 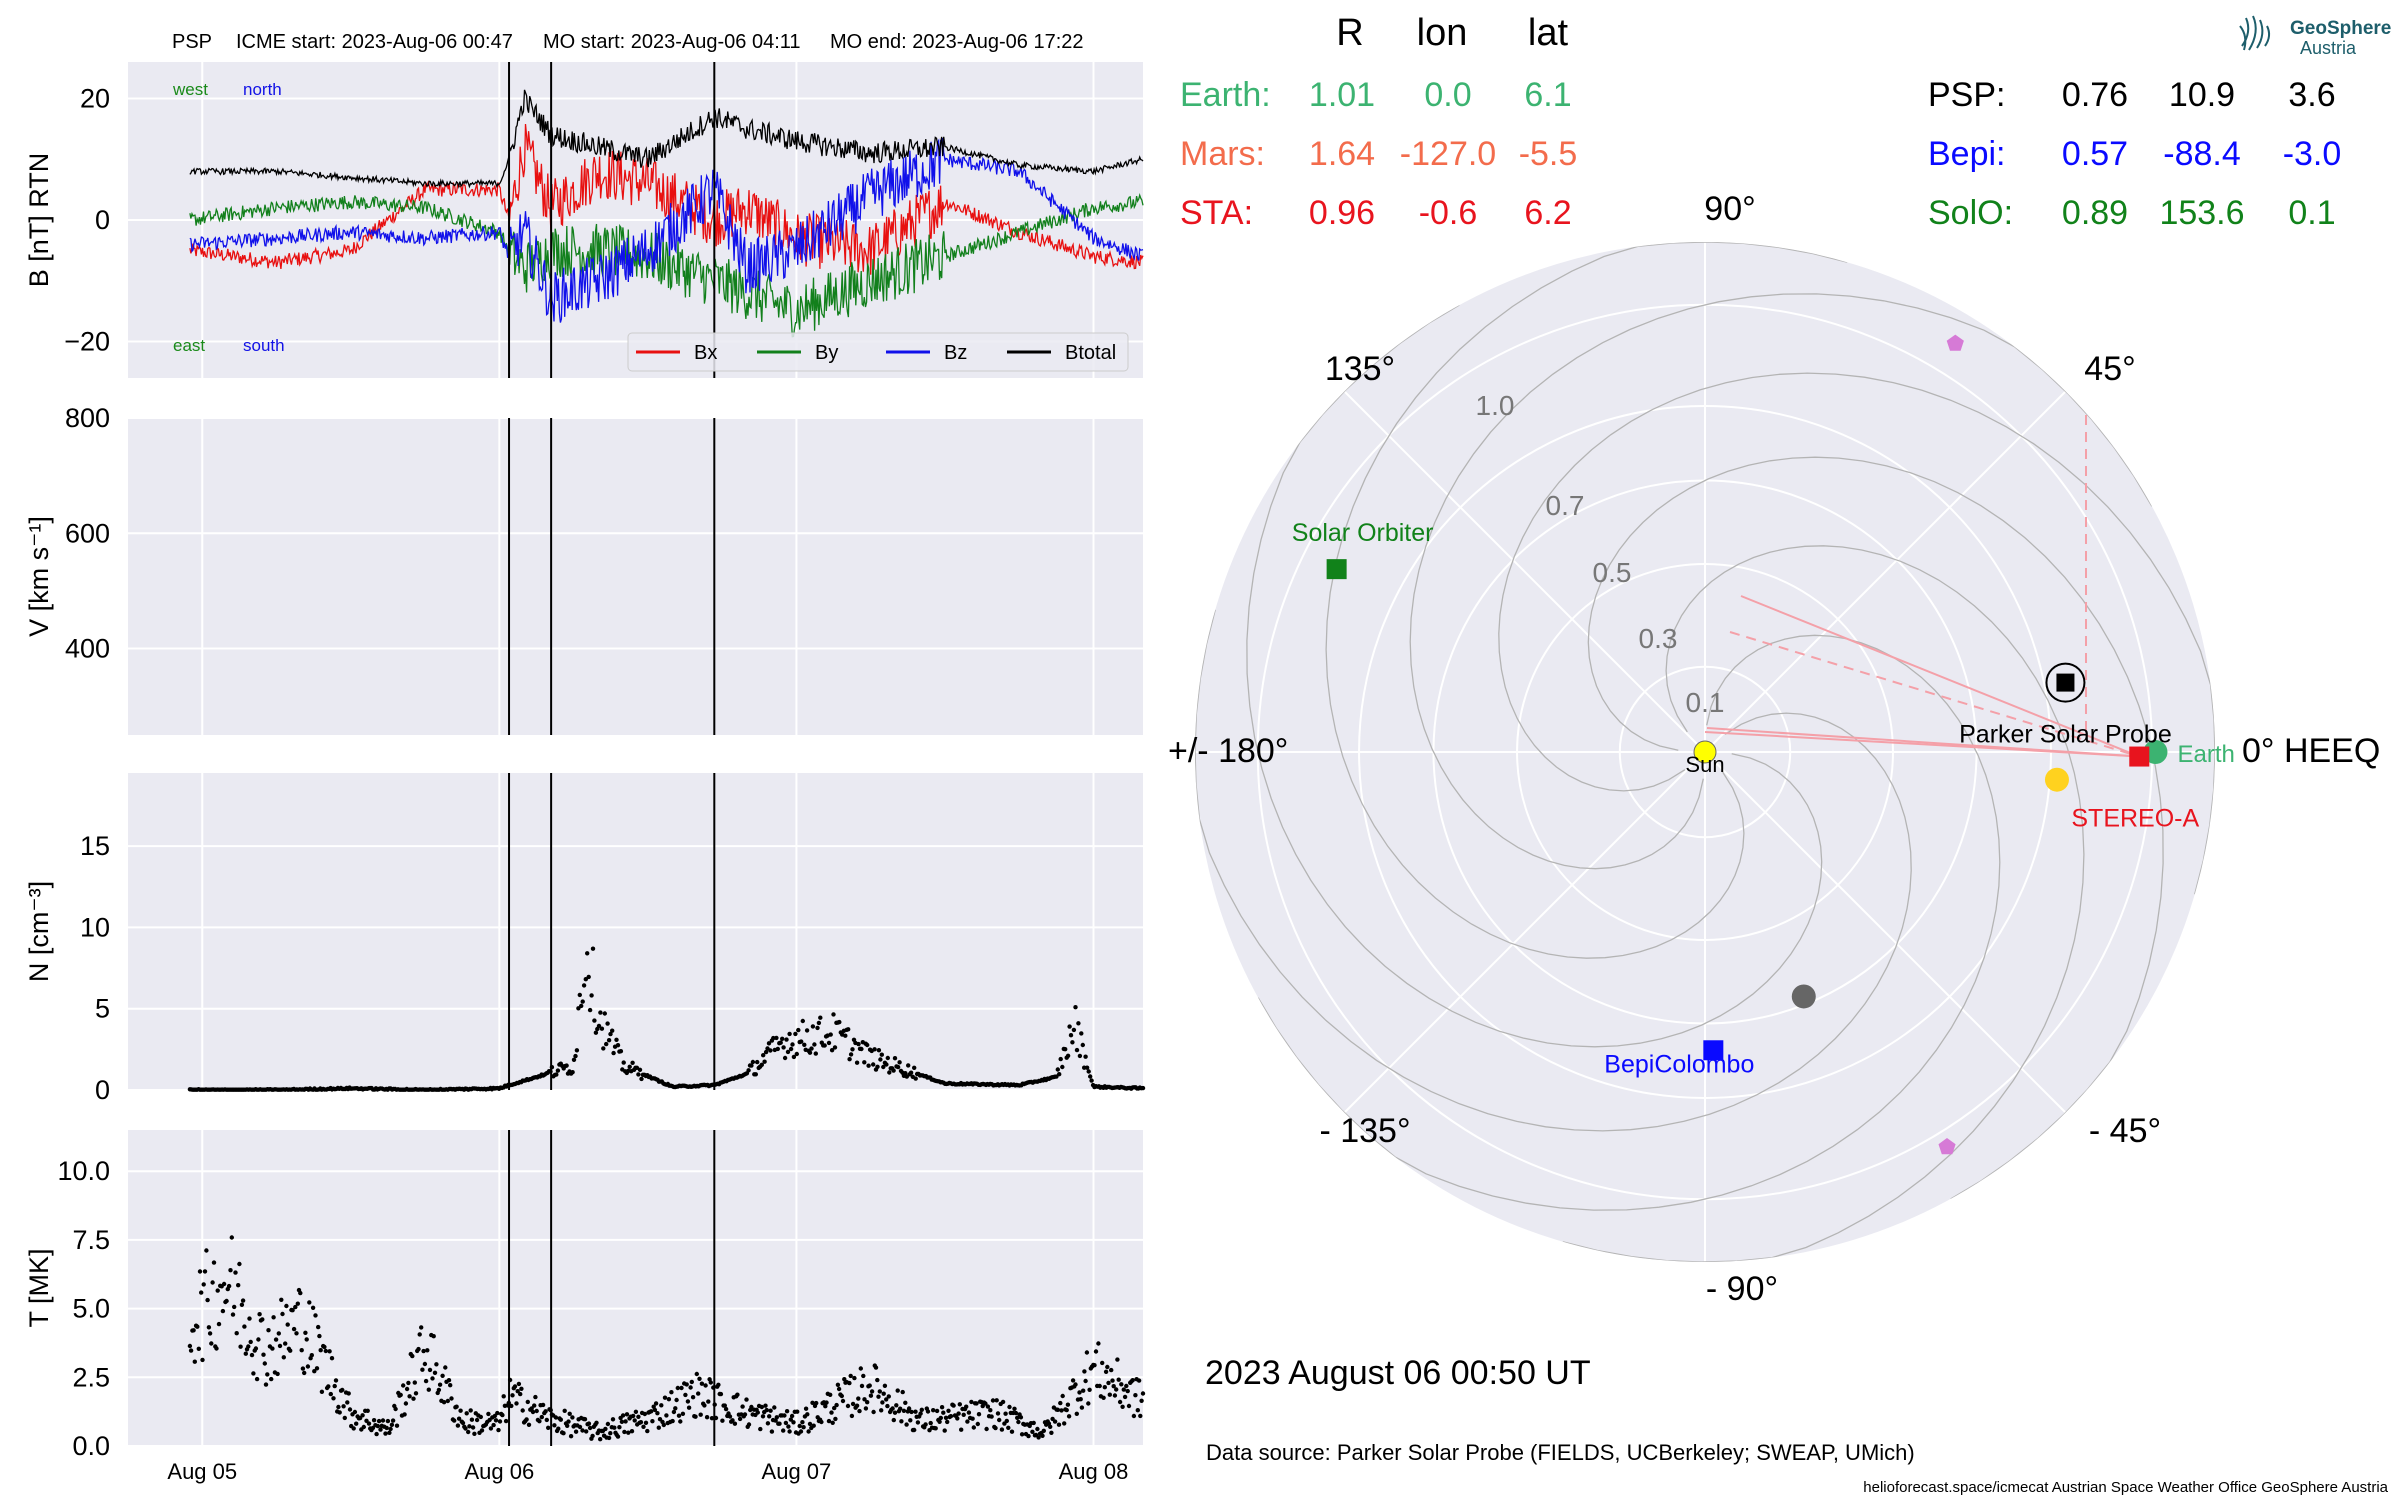 I want to click on table-row-R: 0.96, so click(x=1342, y=213).